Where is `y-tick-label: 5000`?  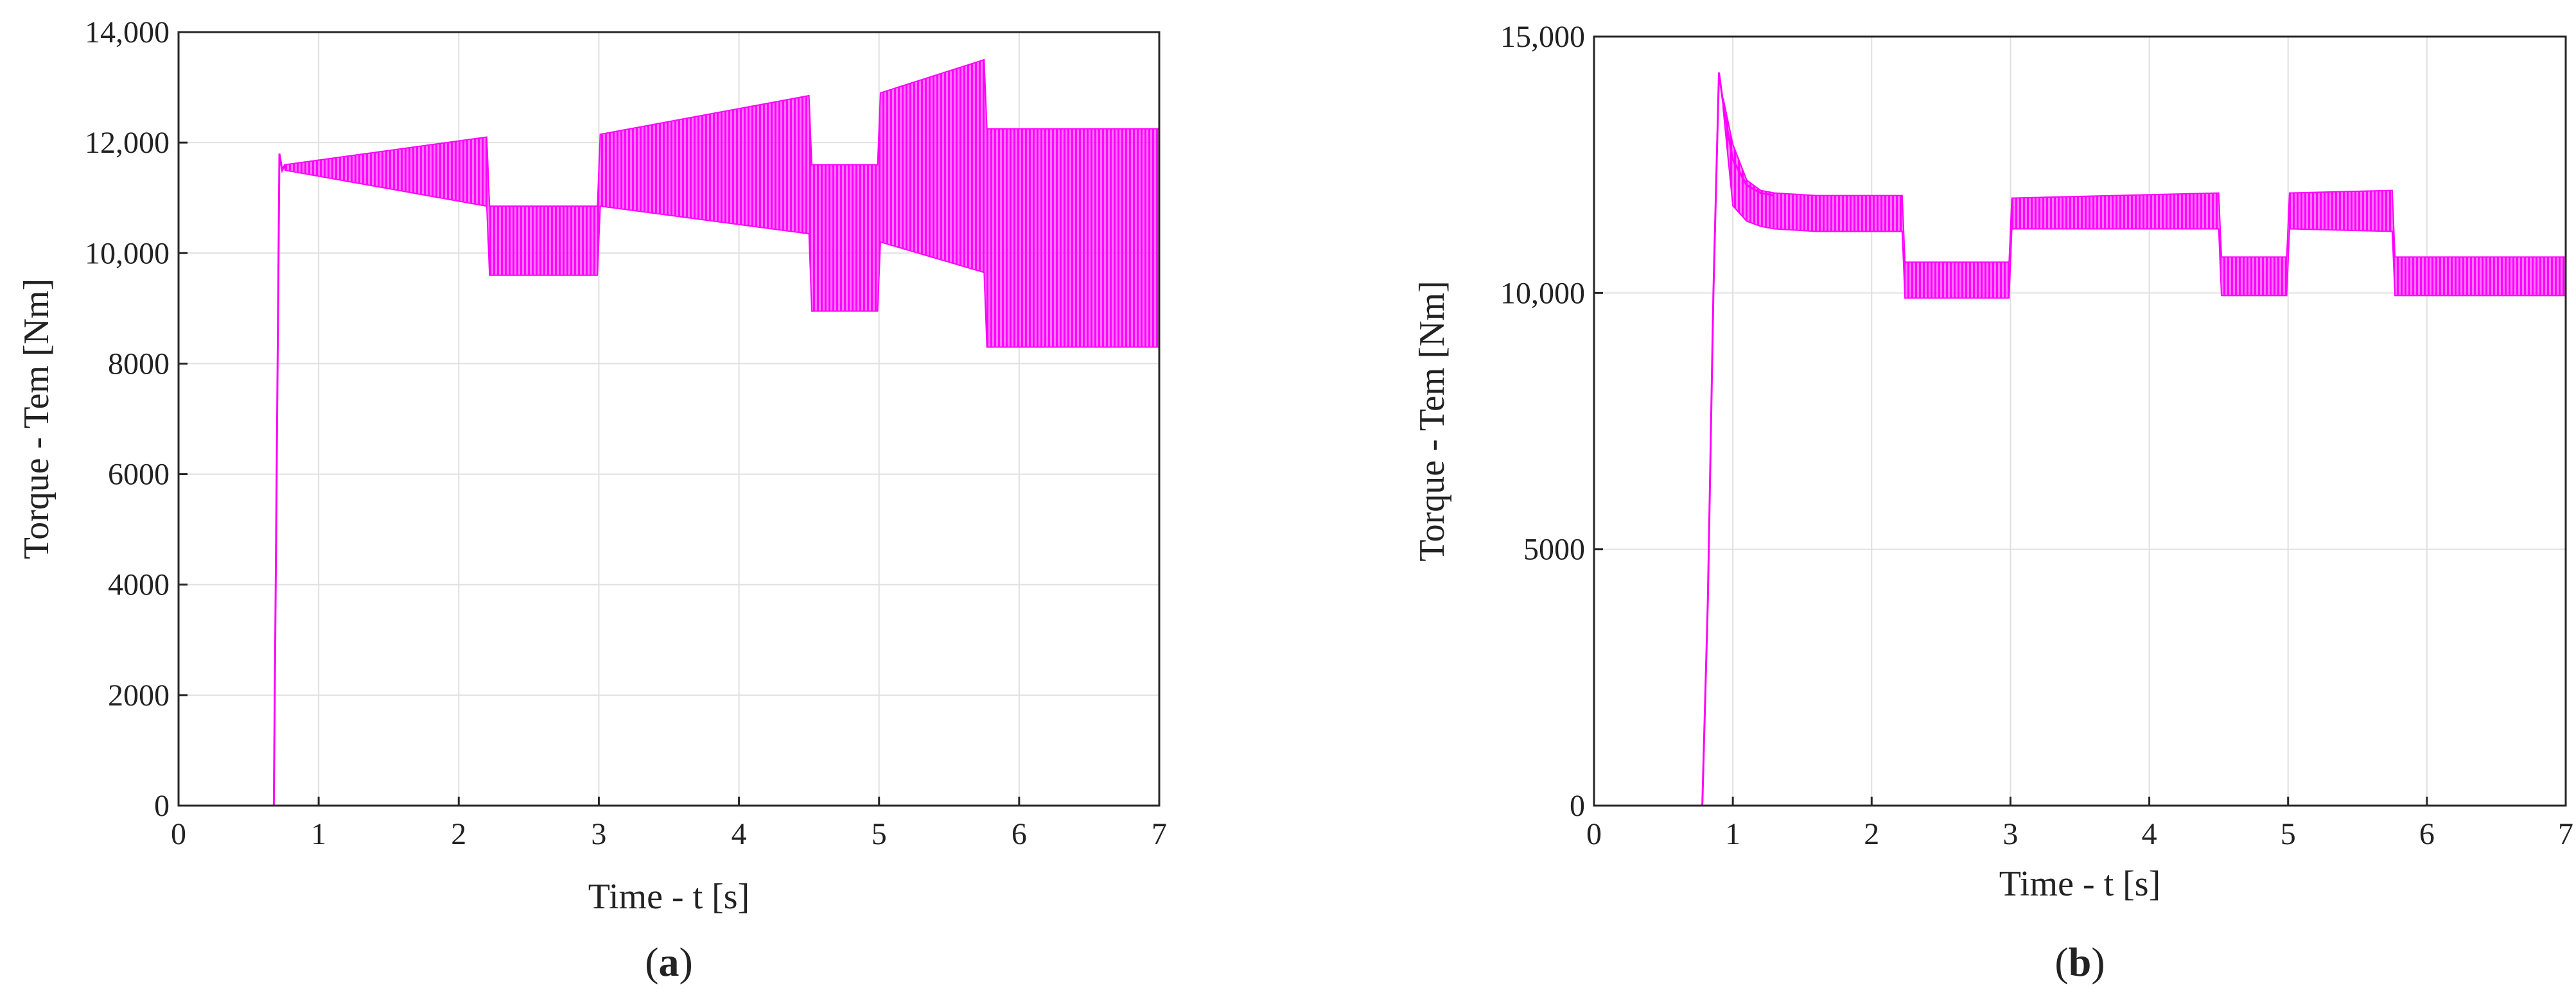 y-tick-label: 5000 is located at coordinates (1554, 550).